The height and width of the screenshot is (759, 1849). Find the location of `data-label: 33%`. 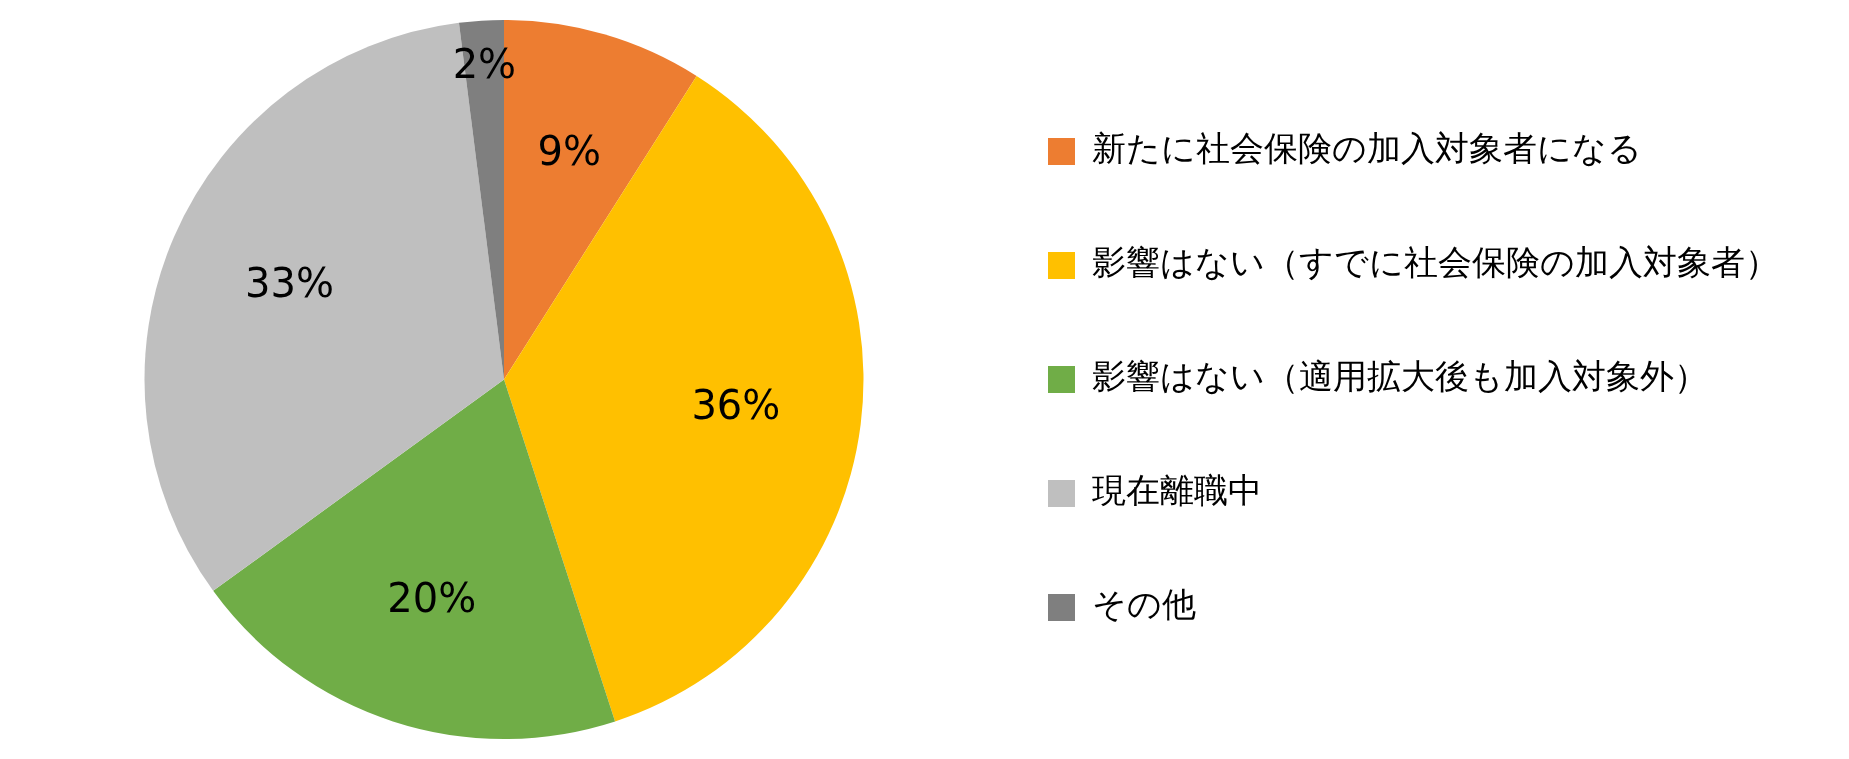

data-label: 33% is located at coordinates (289, 283).